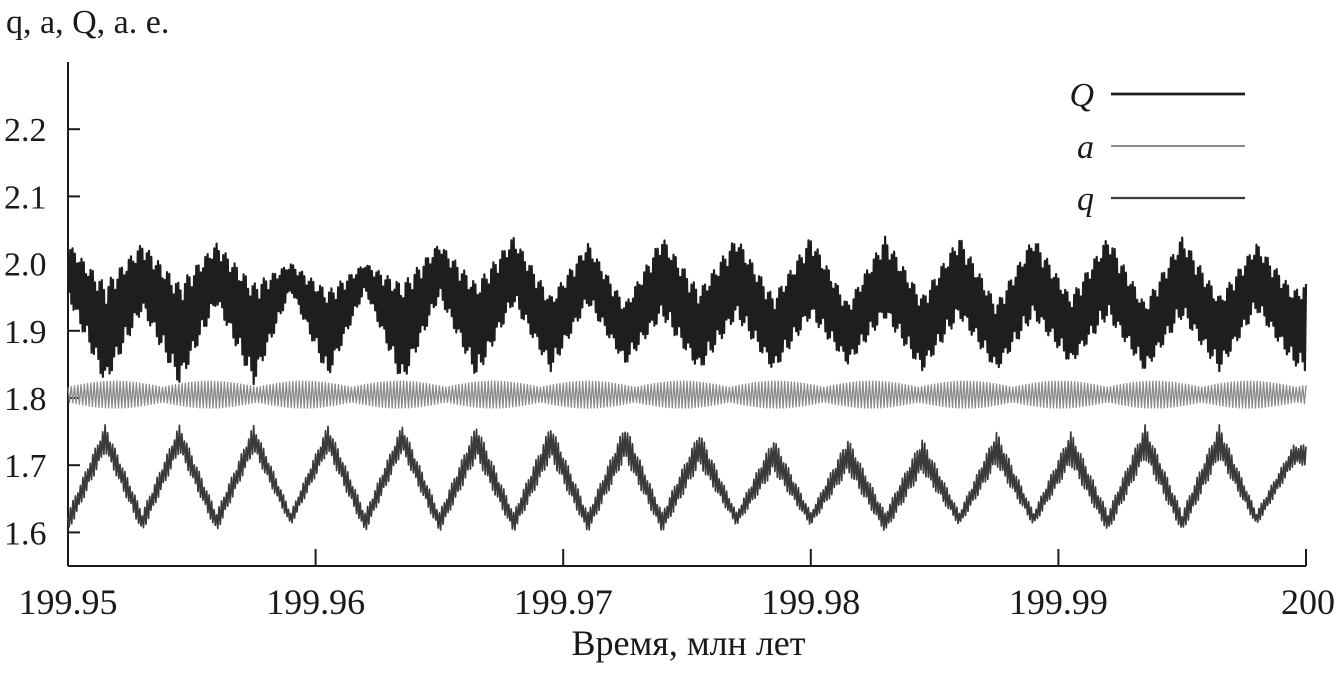  I want to click on series-line-a, so click(687, 394).